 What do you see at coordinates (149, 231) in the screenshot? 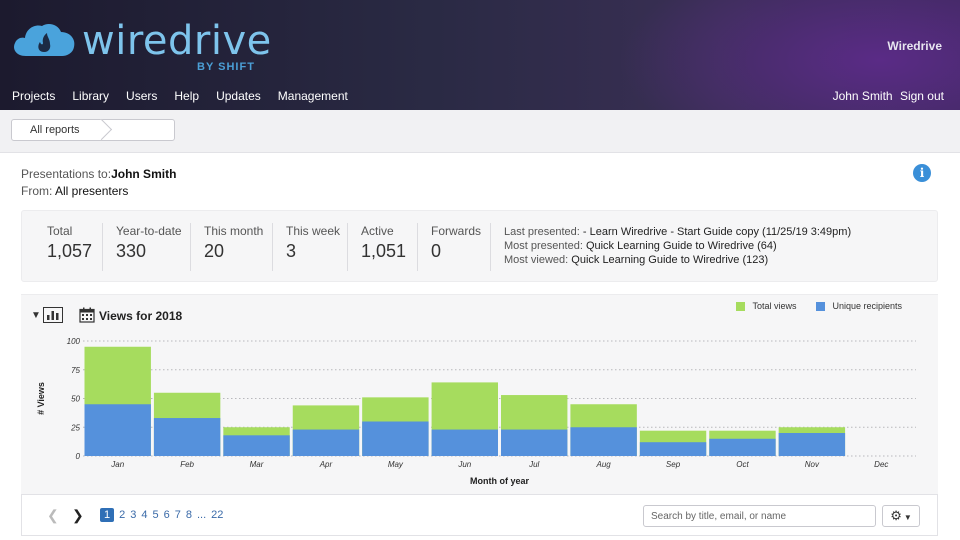
I see `stat-label: Year-to-date` at bounding box center [149, 231].